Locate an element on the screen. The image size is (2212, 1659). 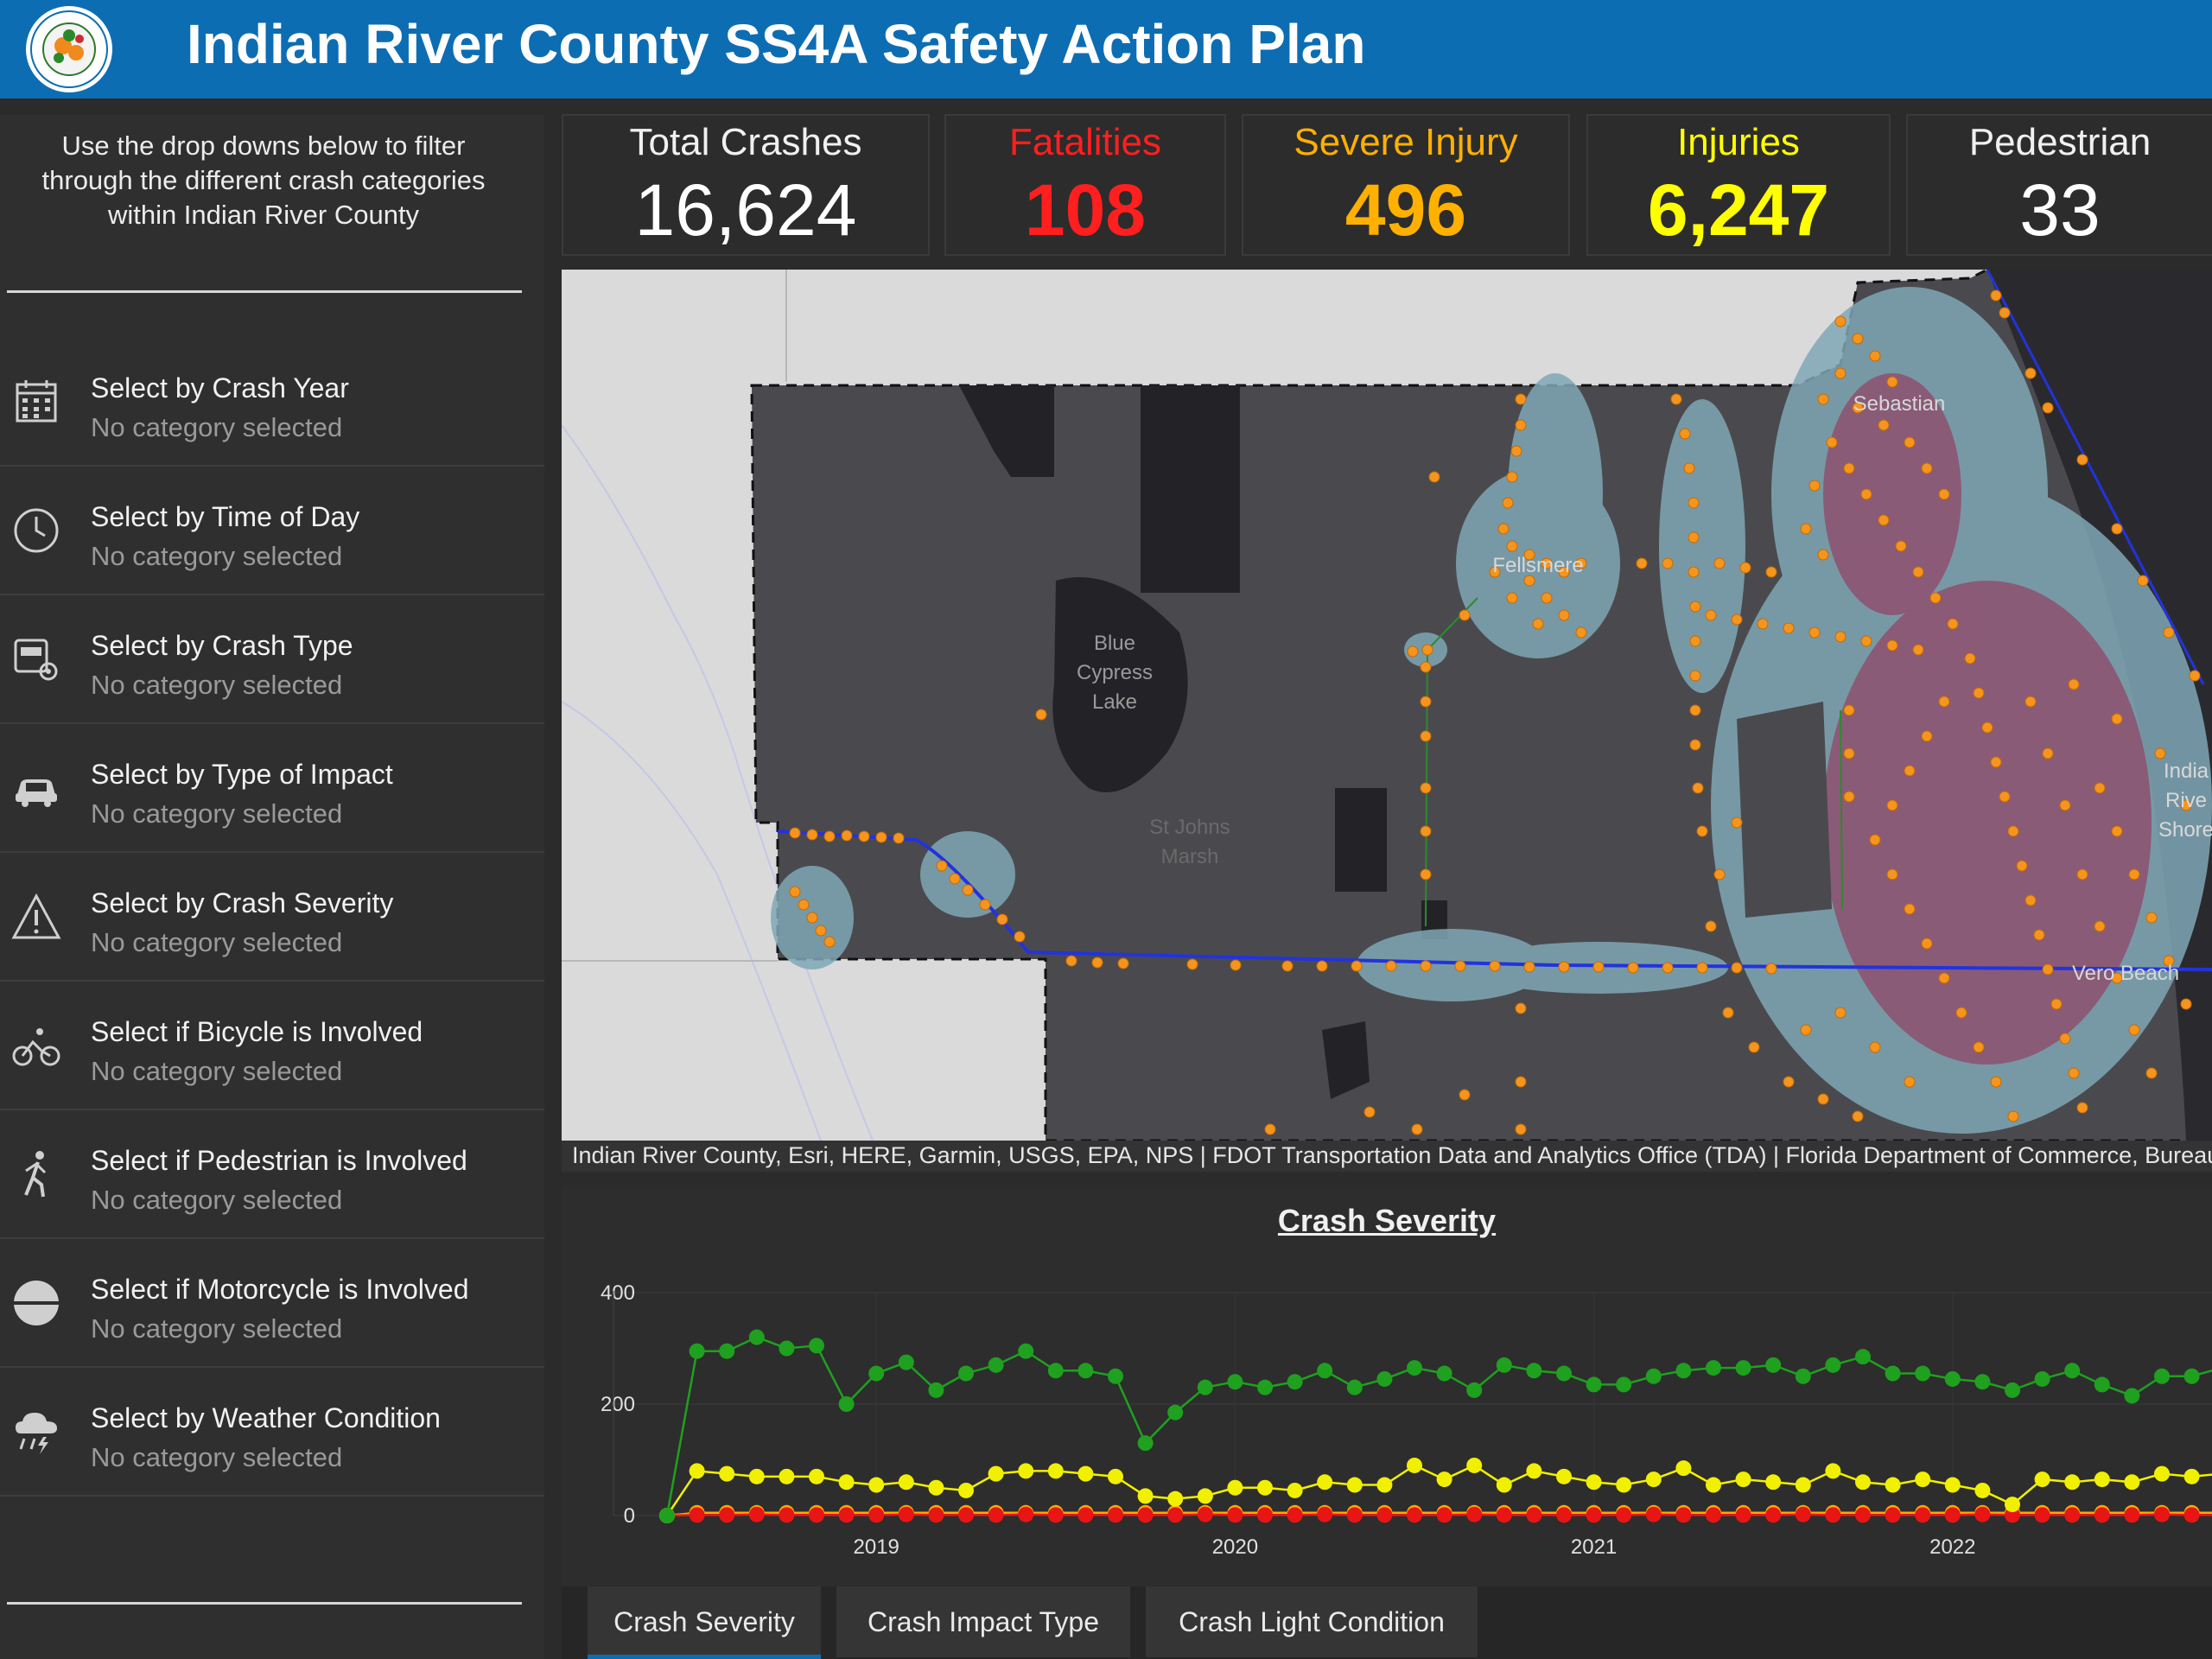
tab-crash-light-condition: Crash Light Condition is located at coordinates (1312, 1621).